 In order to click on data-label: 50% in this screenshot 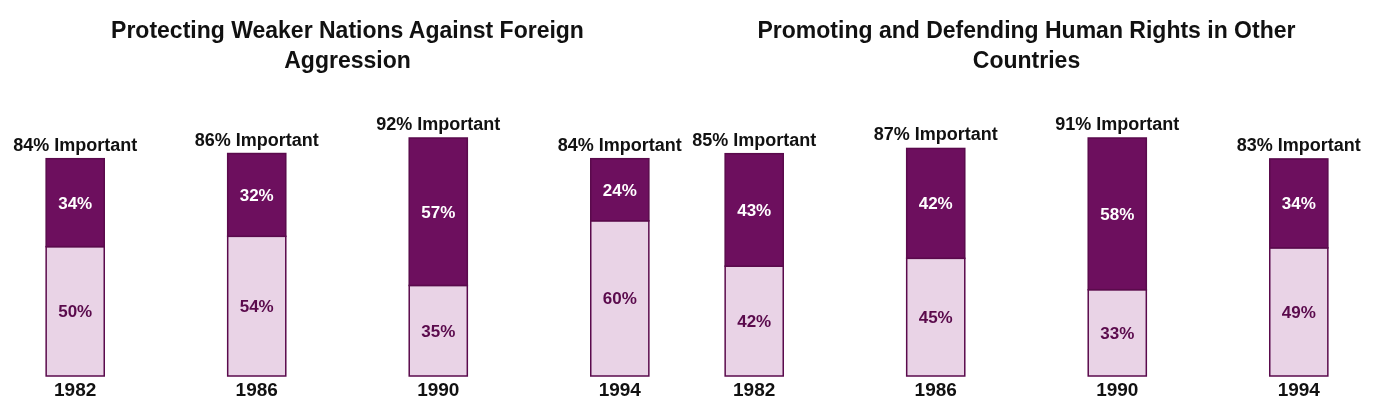, I will do `click(75, 312)`.